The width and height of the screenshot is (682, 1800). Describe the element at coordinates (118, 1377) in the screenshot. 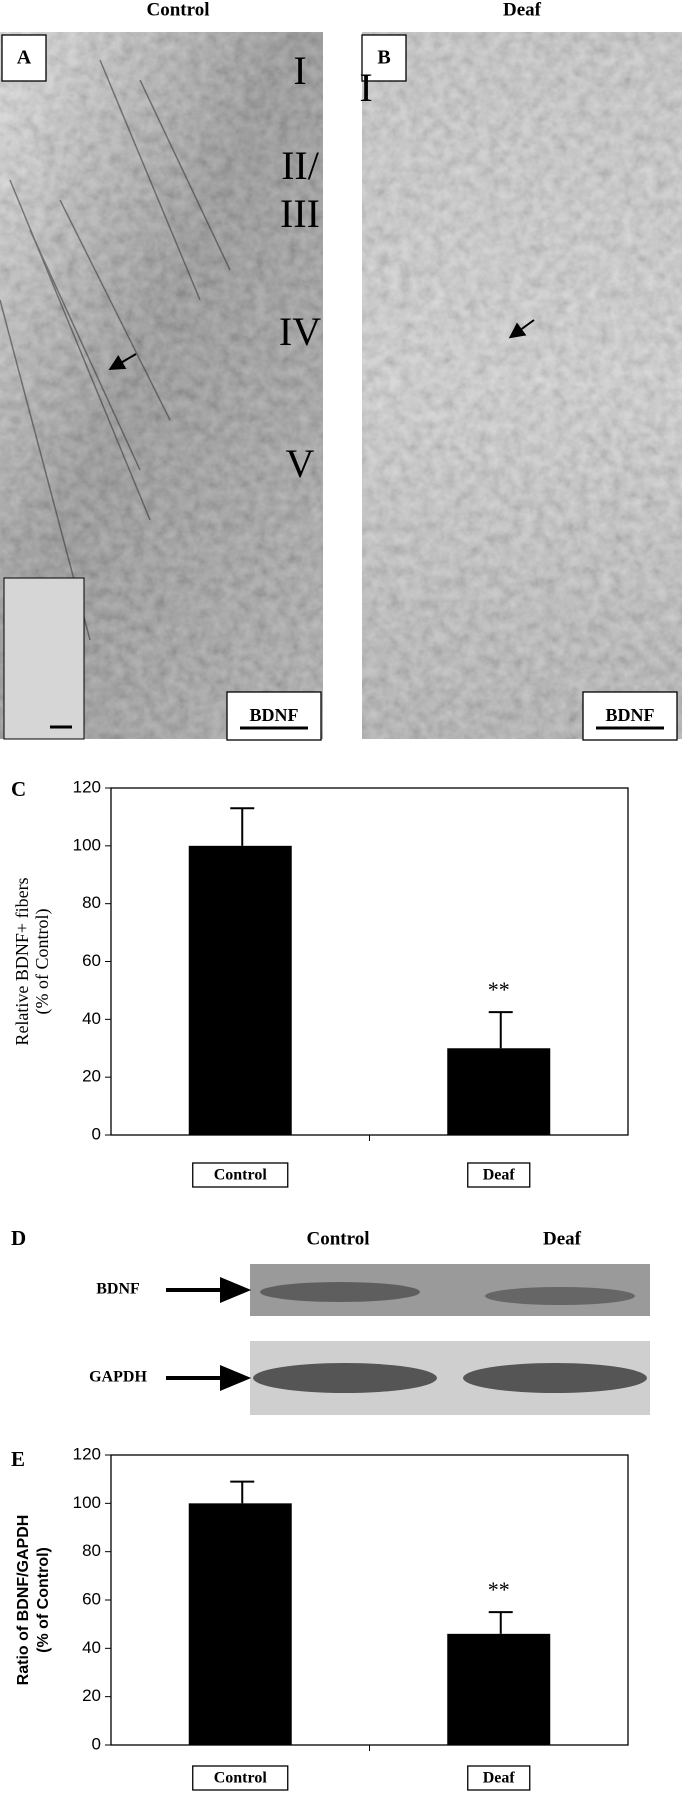

I see `blot-row: GAPDH` at that location.